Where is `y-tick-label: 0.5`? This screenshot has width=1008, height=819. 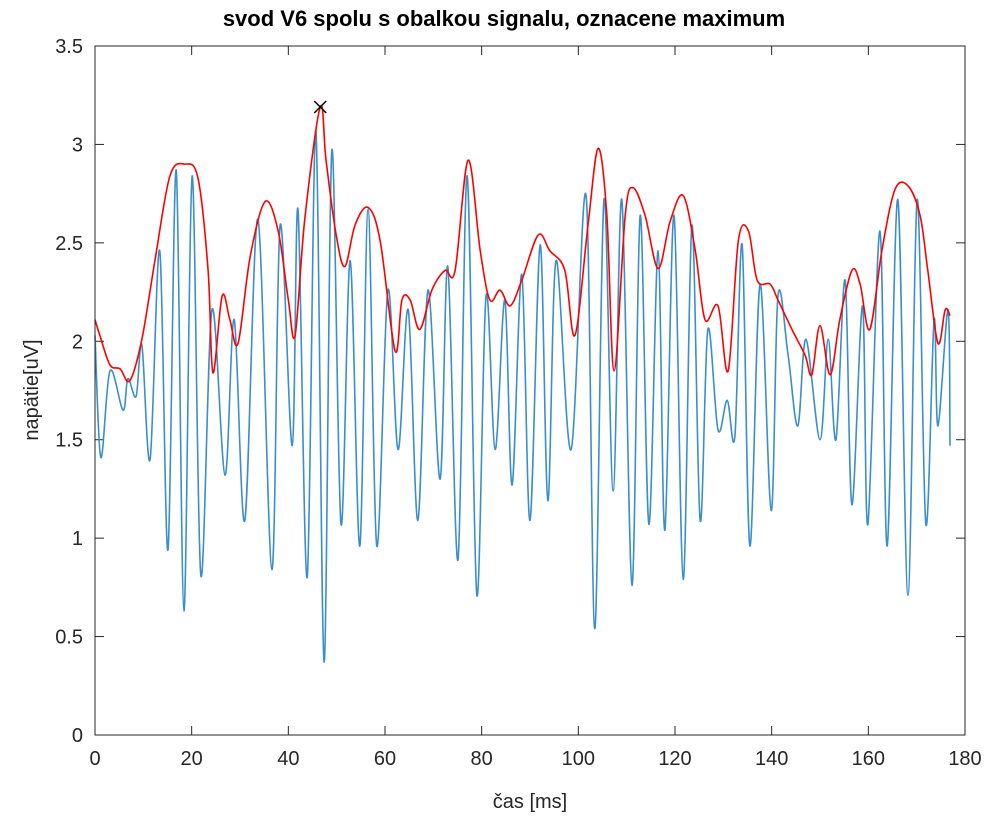 y-tick-label: 0.5 is located at coordinates (69, 638).